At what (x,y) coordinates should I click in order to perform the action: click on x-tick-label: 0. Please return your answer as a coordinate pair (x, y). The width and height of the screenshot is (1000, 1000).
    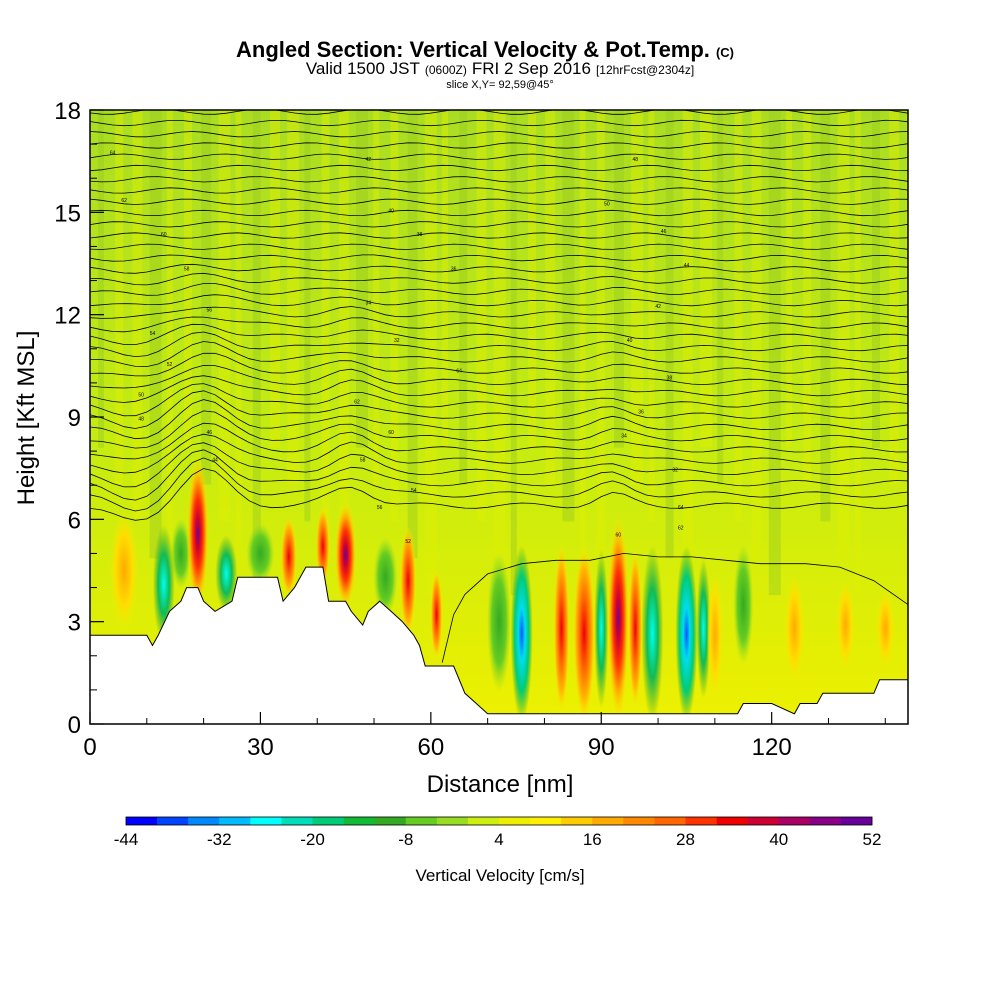
    Looking at the image, I should click on (89, 747).